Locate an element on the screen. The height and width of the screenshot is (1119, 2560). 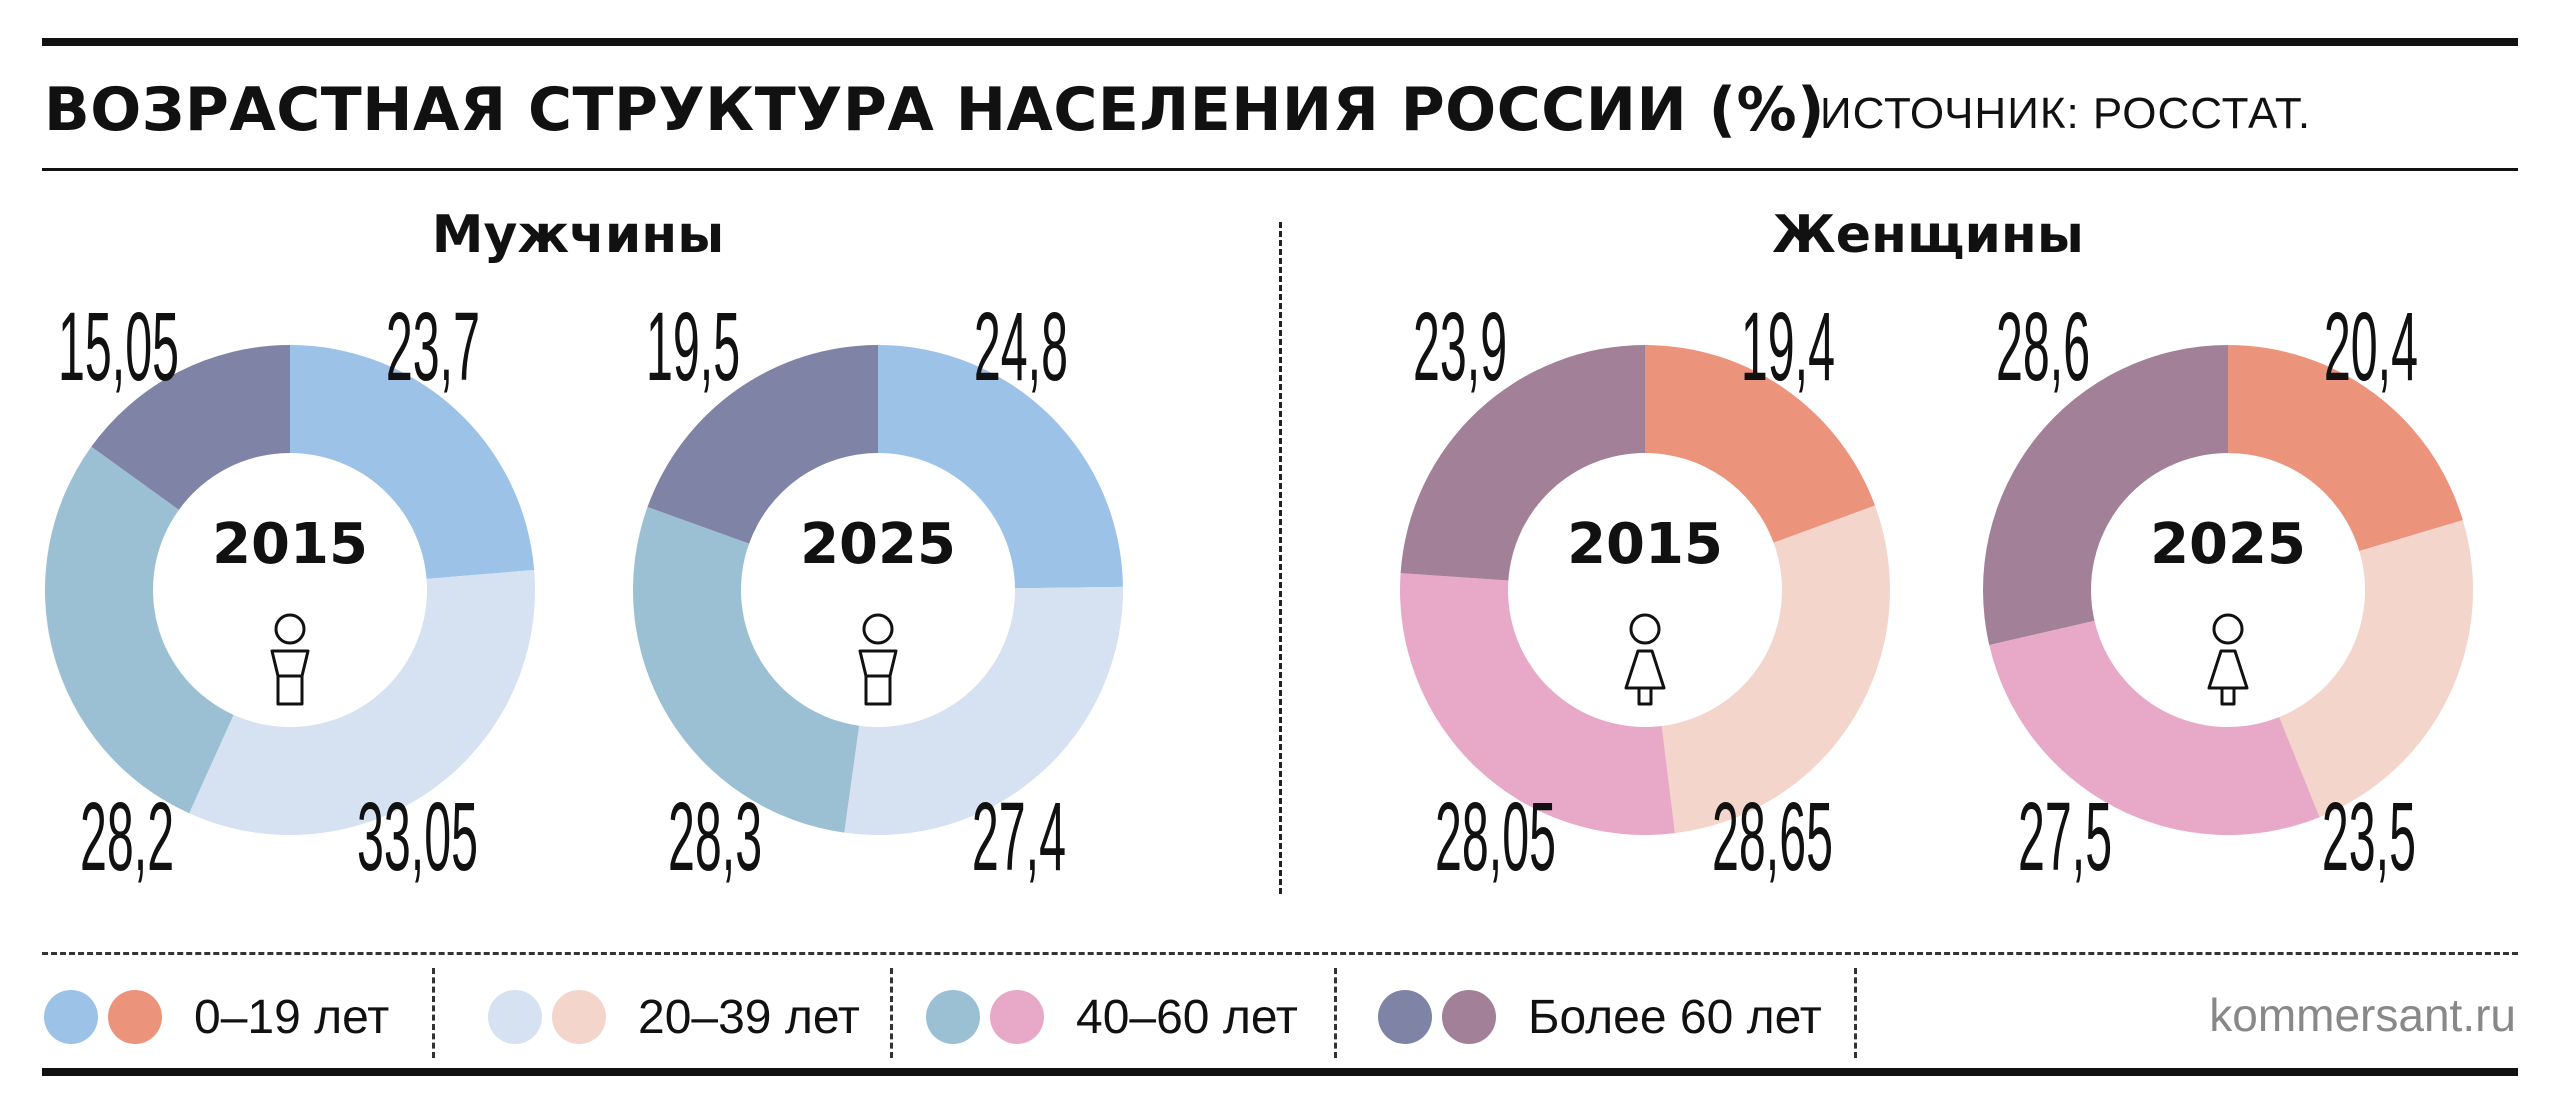
top-rule is located at coordinates (1280, 42).